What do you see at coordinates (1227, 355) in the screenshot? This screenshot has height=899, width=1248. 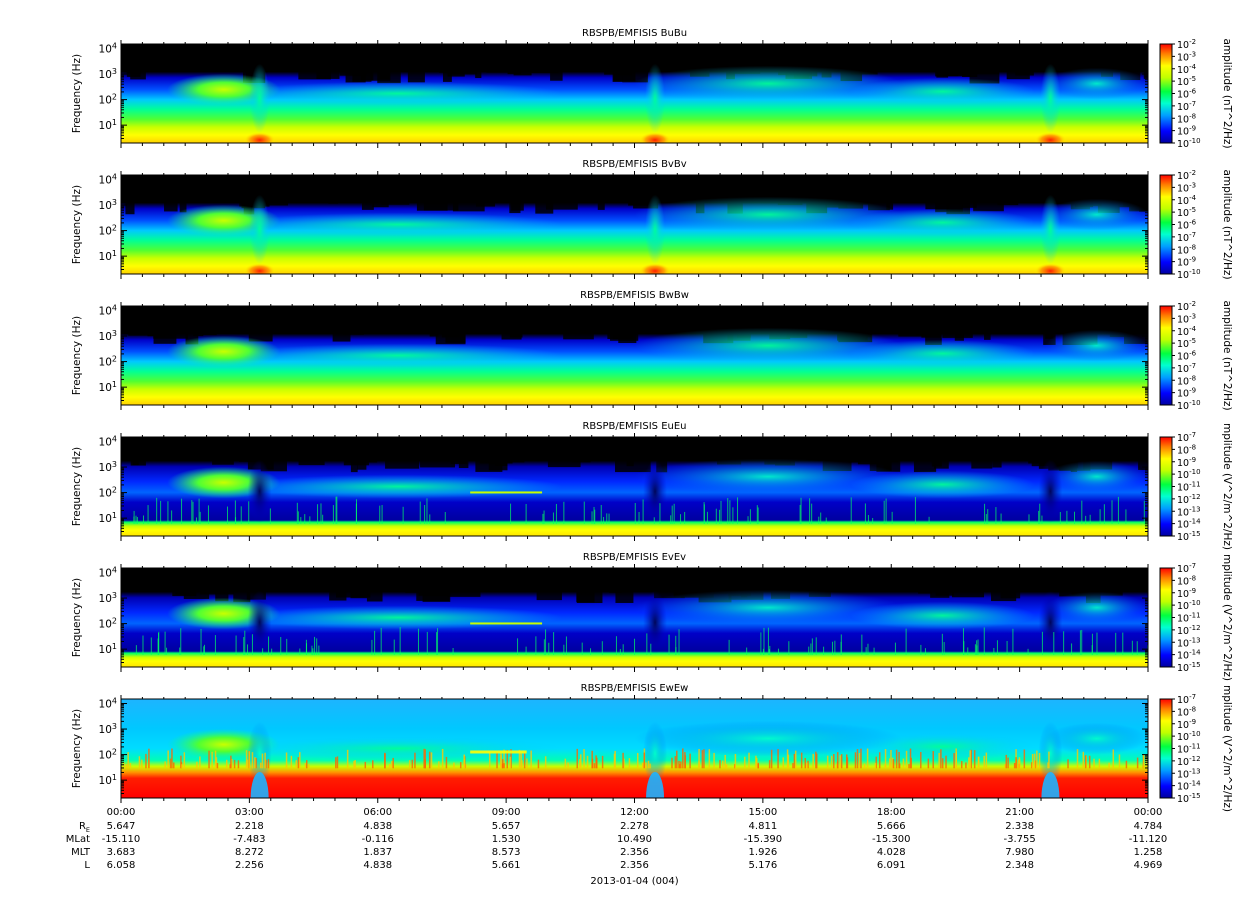 I see `colorbar-label-3: amplitude (nT^2/Hz)` at bounding box center [1227, 355].